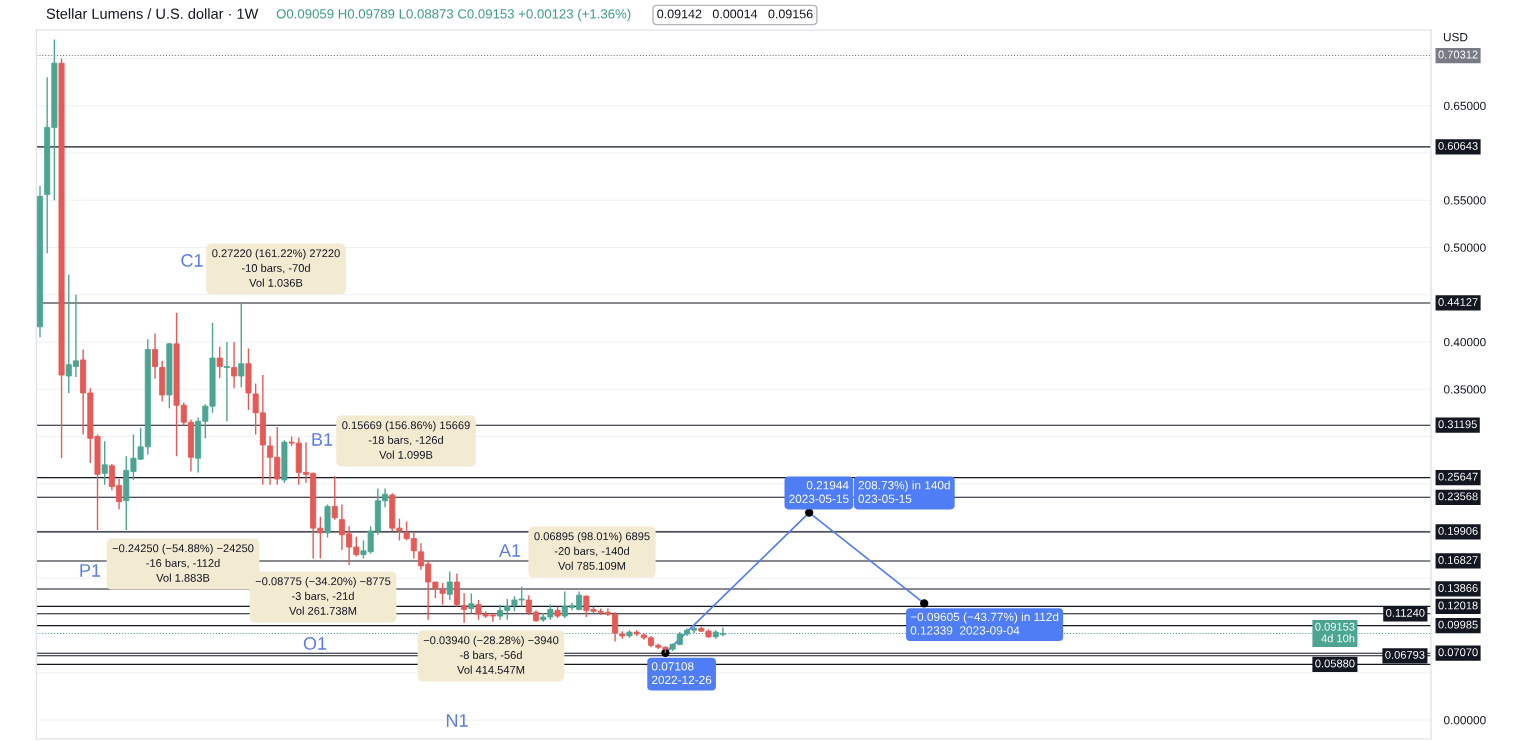 The image size is (1536, 741). I want to click on y-tick-label: 0.65000, so click(1464, 106).